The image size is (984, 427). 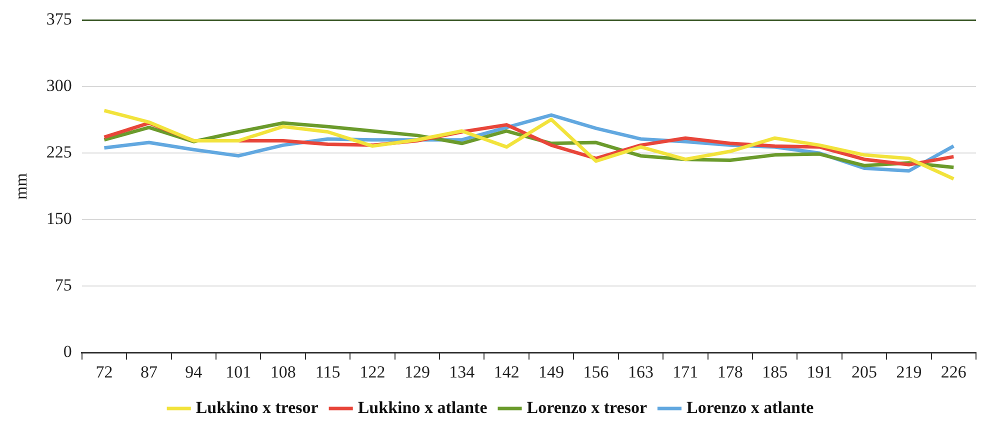 I want to click on legend-label: Lorenzo x atlante, so click(x=750, y=407).